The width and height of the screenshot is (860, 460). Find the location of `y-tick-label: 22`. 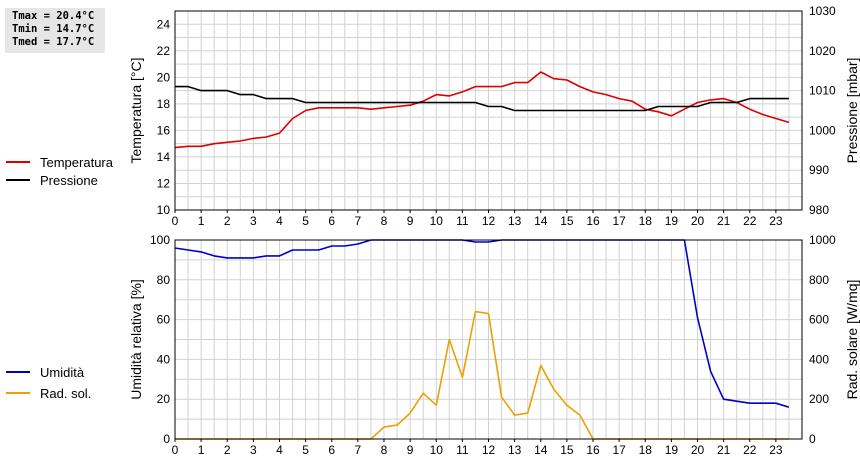

y-tick-label: 22 is located at coordinates (164, 51).